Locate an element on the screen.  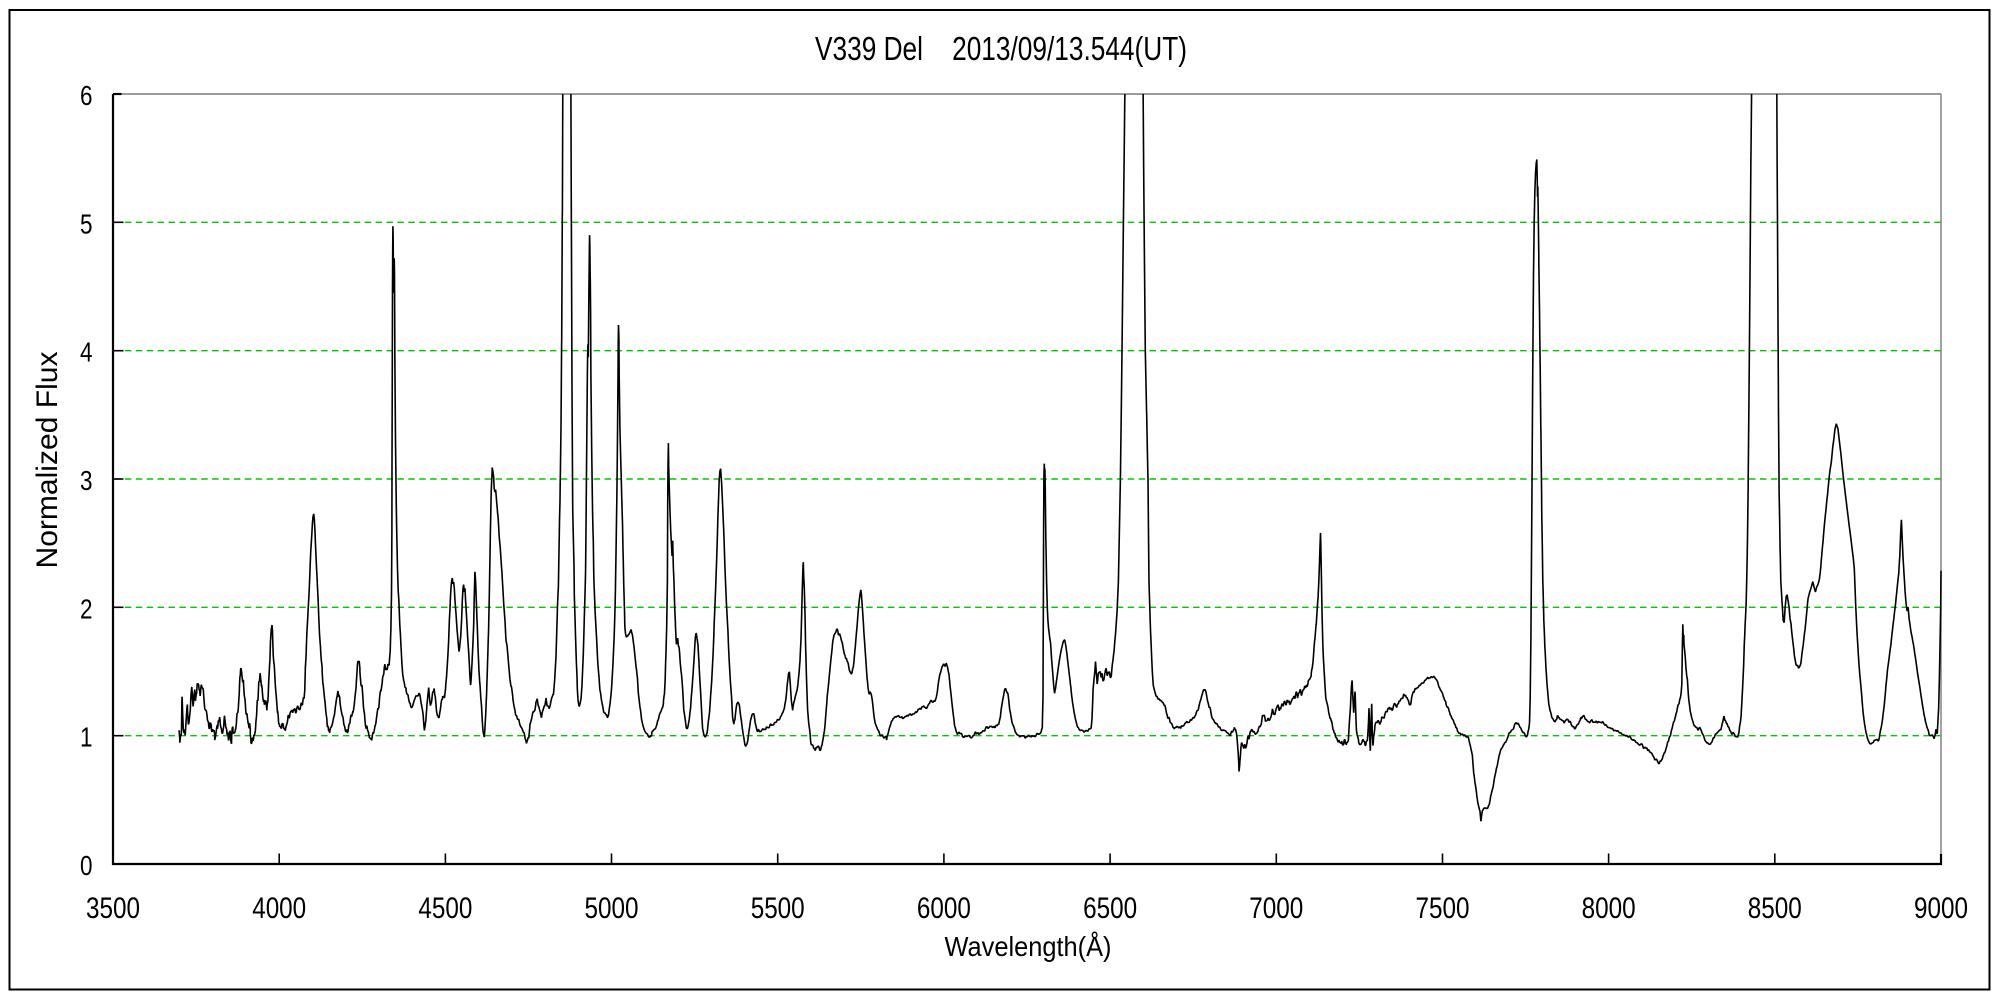
svg-text: 1 is located at coordinates (86, 737).